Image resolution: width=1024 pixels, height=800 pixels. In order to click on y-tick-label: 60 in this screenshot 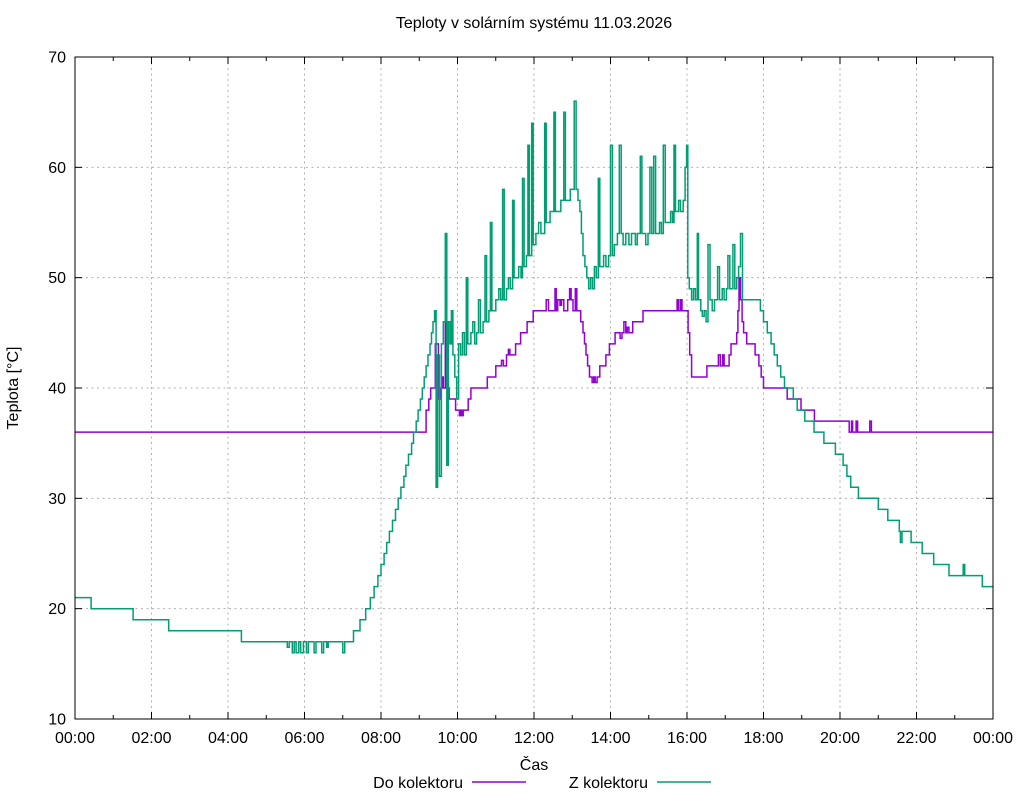, I will do `click(57, 168)`.